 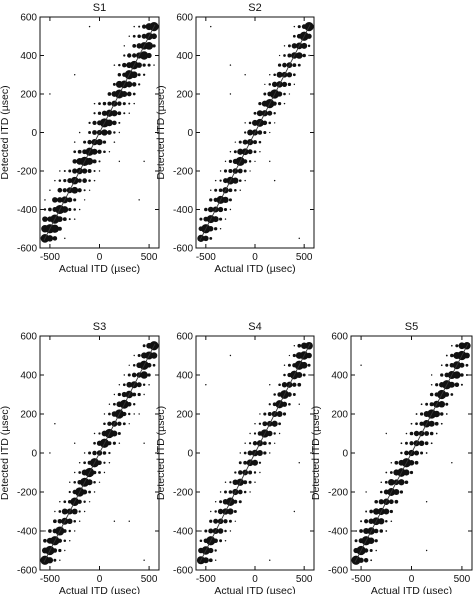 I want to click on y-tick-label: 0, so click(x=345, y=454).